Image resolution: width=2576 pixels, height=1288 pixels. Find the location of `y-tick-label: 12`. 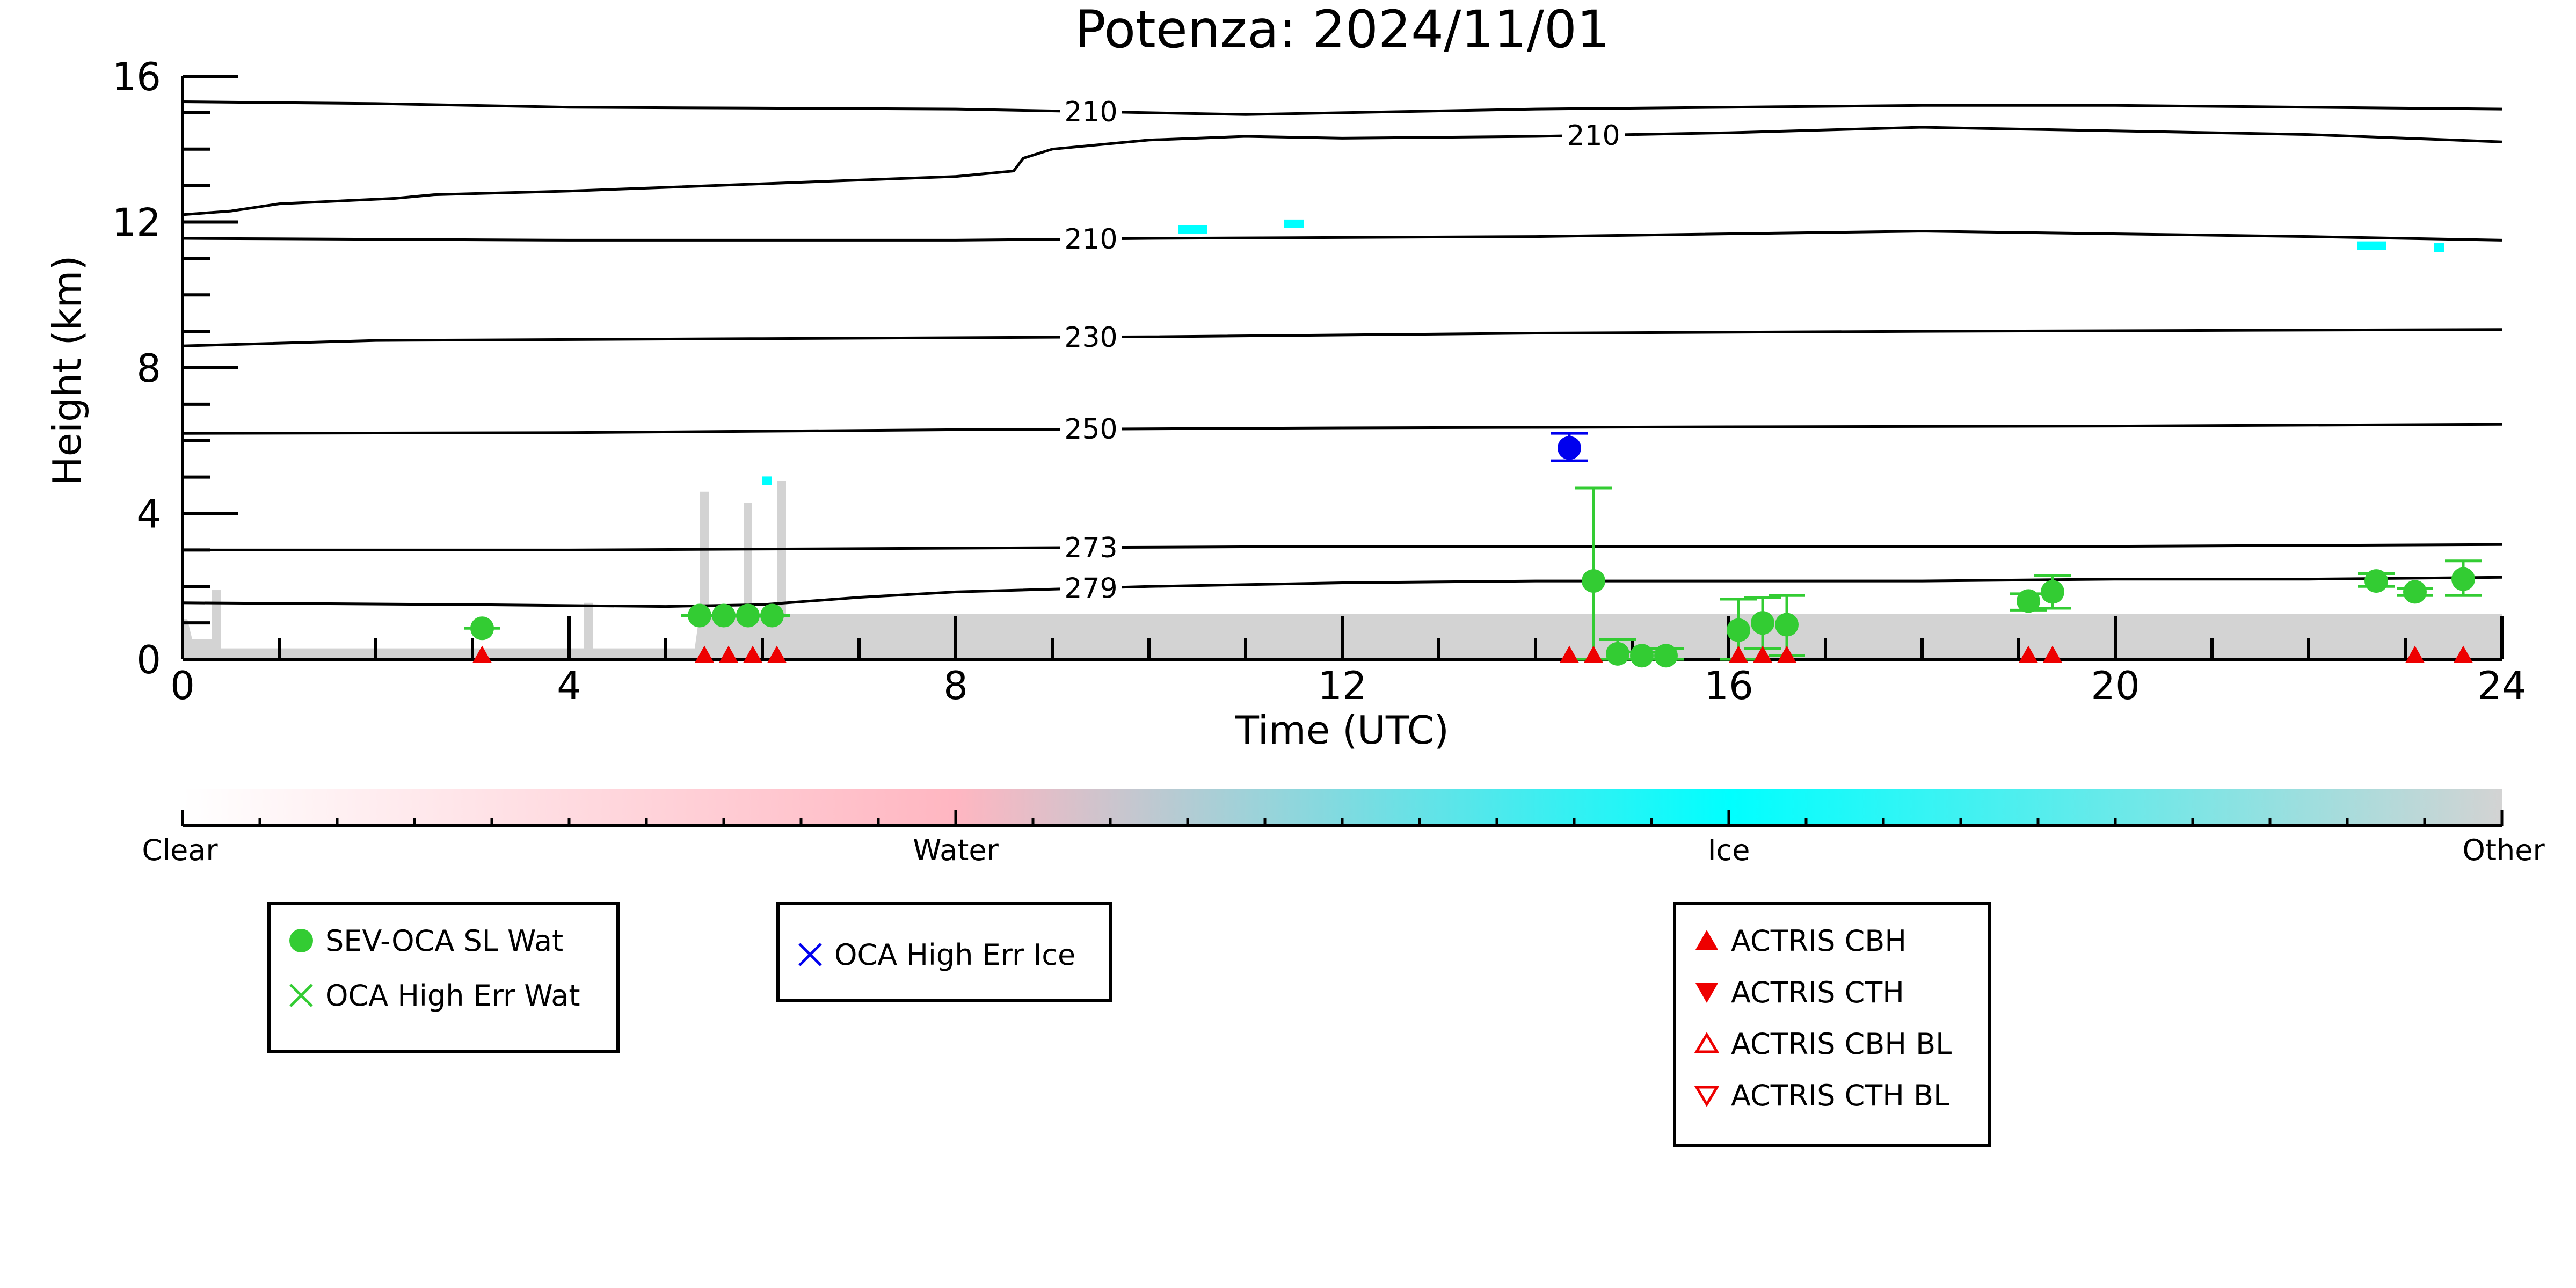

y-tick-label: 12 is located at coordinates (136, 222).